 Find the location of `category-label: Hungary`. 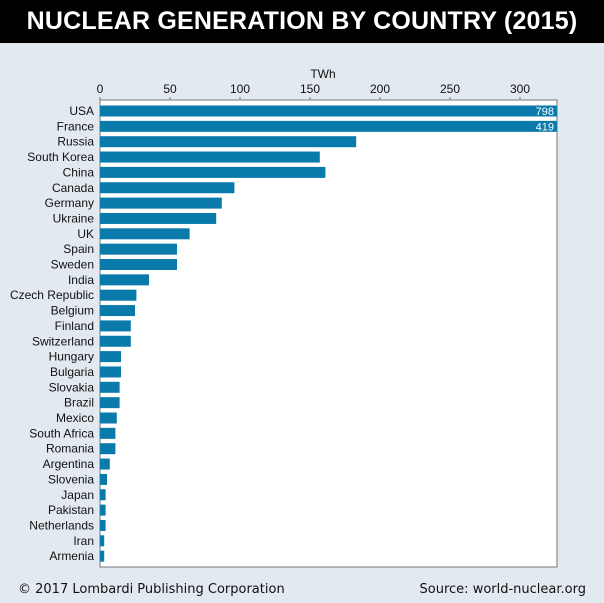

category-label: Hungary is located at coordinates (71, 357).